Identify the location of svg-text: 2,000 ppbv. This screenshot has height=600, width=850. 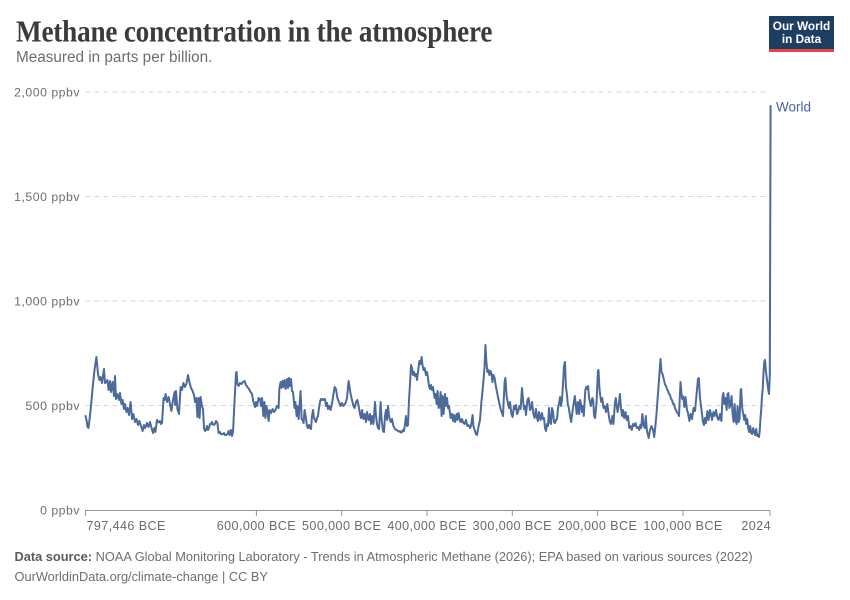
(47, 92).